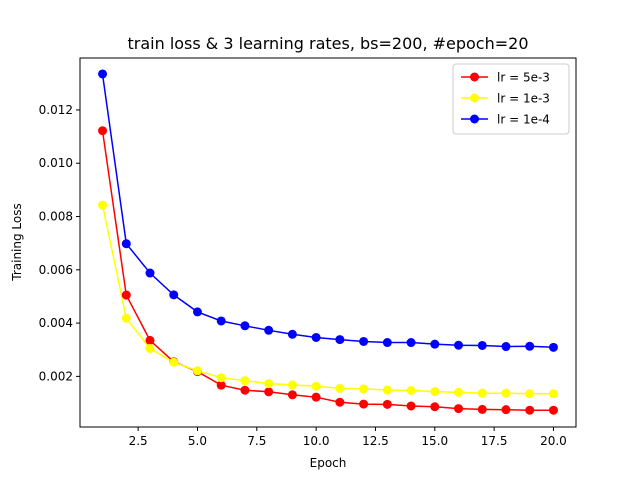  Describe the element at coordinates (56, 376) in the screenshot. I see `y-tick-label: 0.002` at that location.